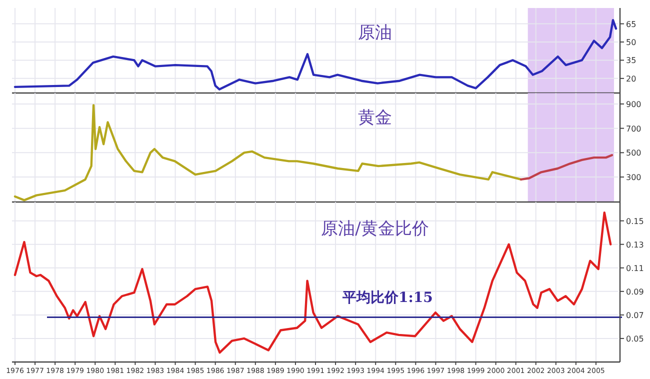  I want to click on text: 原油/黄金比价, so click(375, 229).